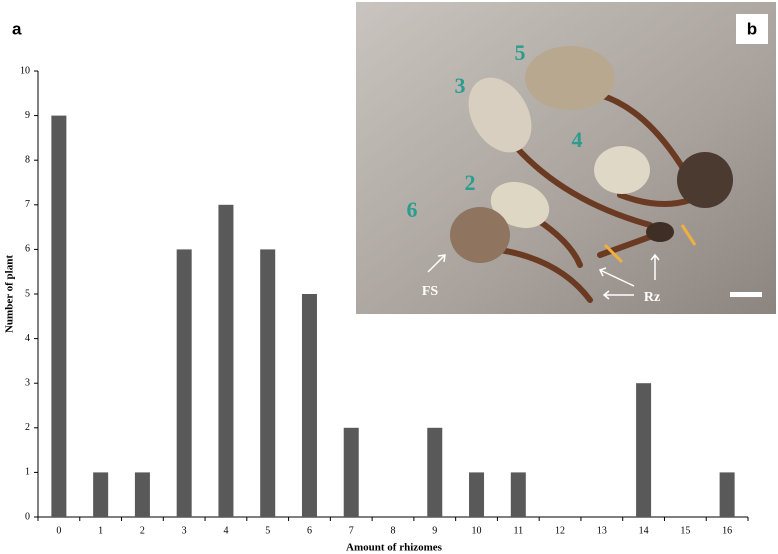 This screenshot has width=778, height=554. What do you see at coordinates (17, 28) in the screenshot?
I see `panel-label: a` at bounding box center [17, 28].